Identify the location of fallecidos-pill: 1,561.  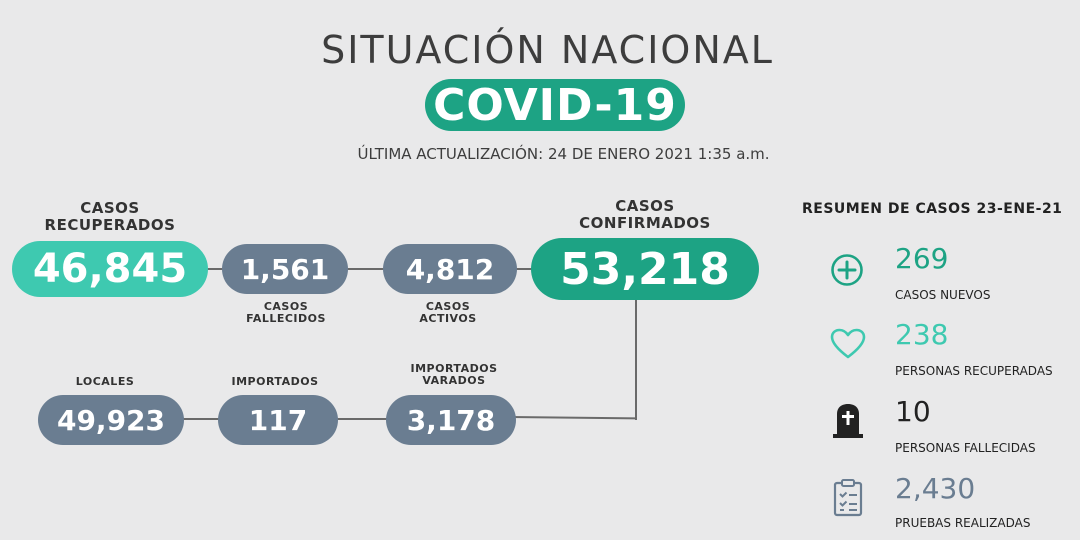
(285, 269).